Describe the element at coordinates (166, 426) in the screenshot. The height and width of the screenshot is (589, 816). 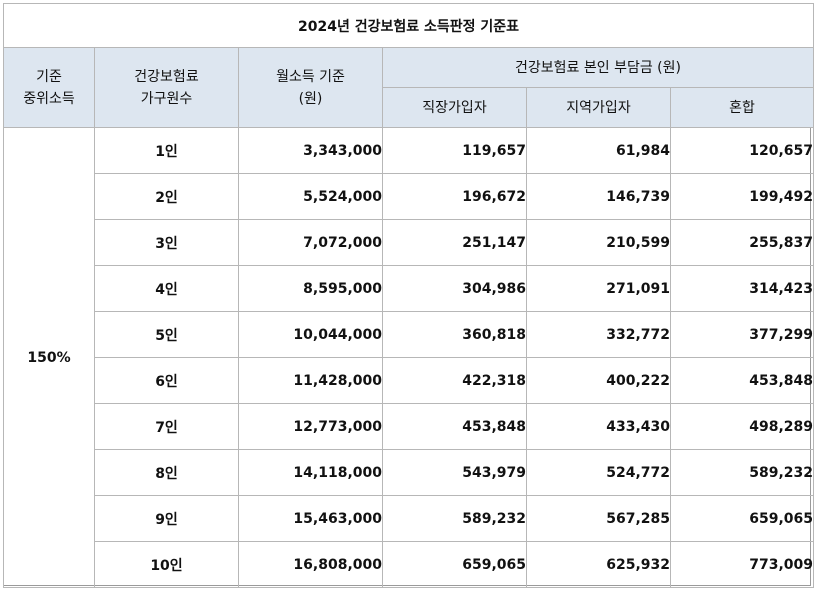
I see `household-cell: 7인` at that location.